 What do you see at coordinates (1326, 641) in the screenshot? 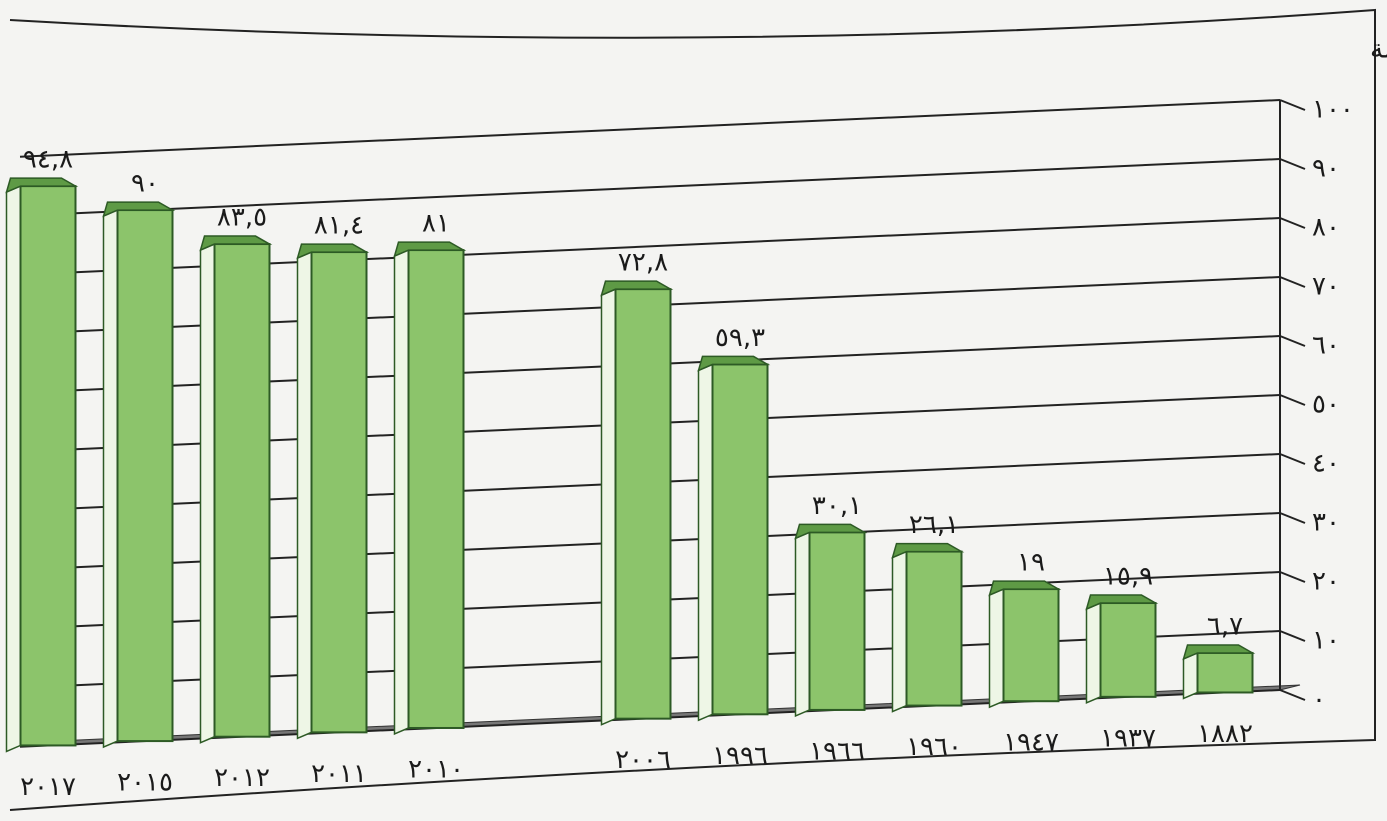
I see `y-tick-label: ١٠` at bounding box center [1326, 641].